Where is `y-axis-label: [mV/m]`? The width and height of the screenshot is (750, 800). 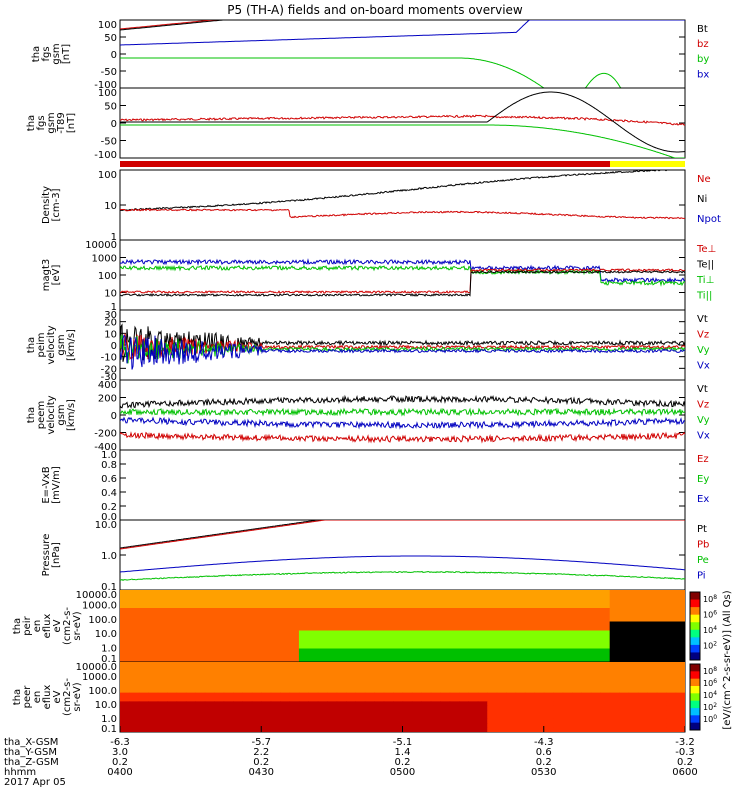 y-axis-label: [mV/m] is located at coordinates (56, 485).